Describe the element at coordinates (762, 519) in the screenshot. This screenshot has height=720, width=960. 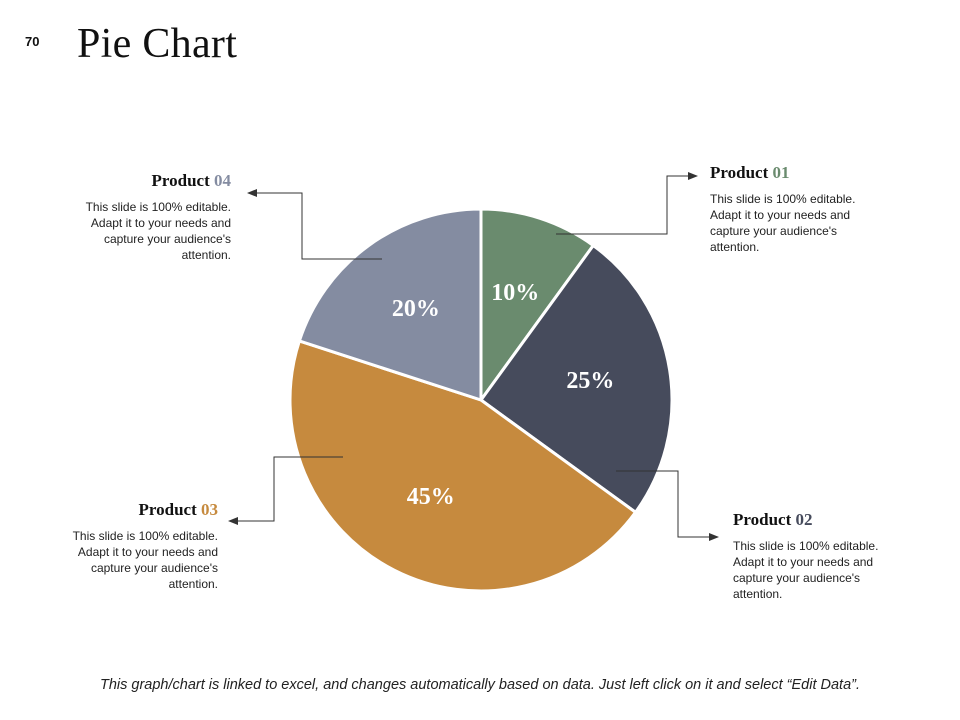
I see `product-02-word: Product` at that location.